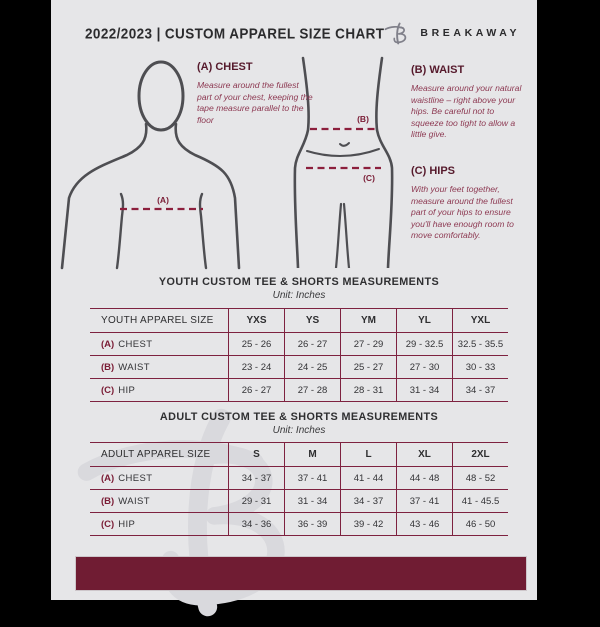  I want to click on youth-size-column-label: YOUTH APPAREL SIZE, so click(157, 320).